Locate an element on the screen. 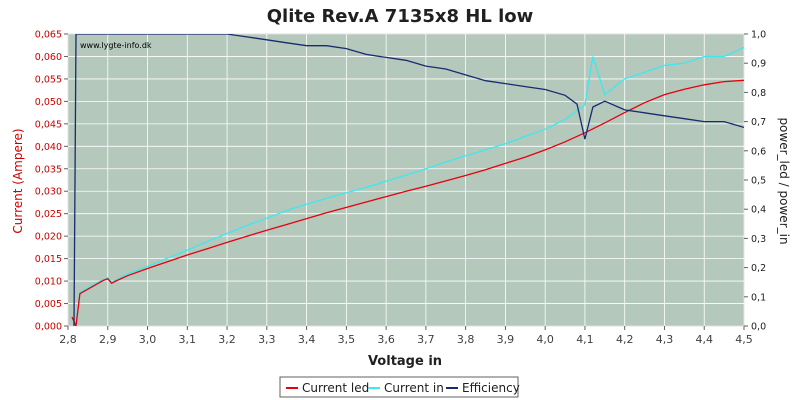 The width and height of the screenshot is (800, 400). y-tick-label: 0,025 is located at coordinates (48, 214).